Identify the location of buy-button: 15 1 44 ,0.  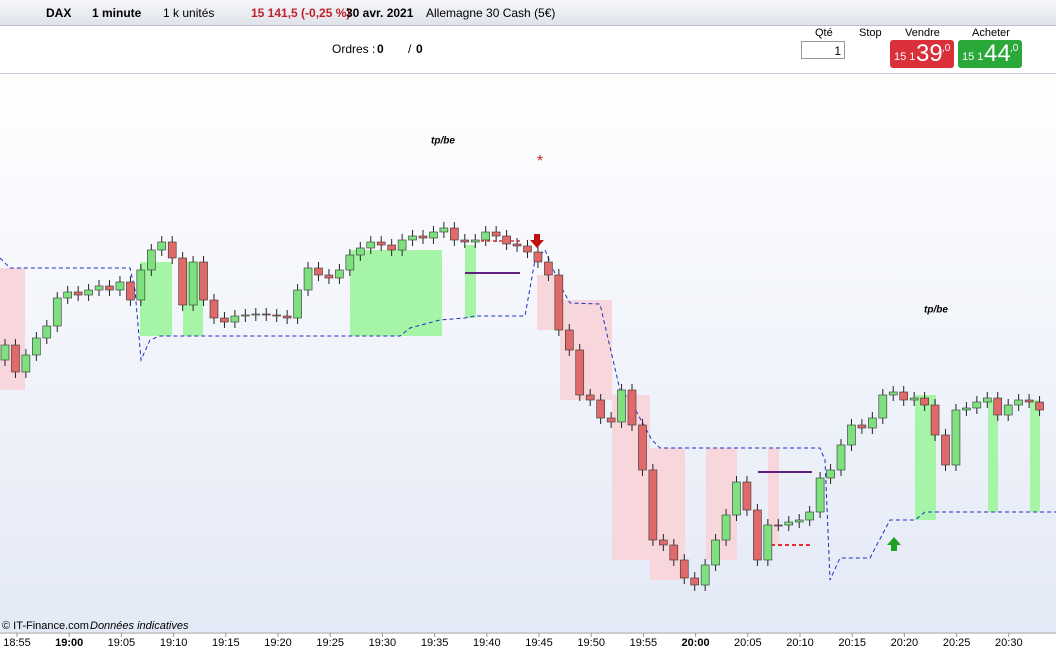
(990, 54).